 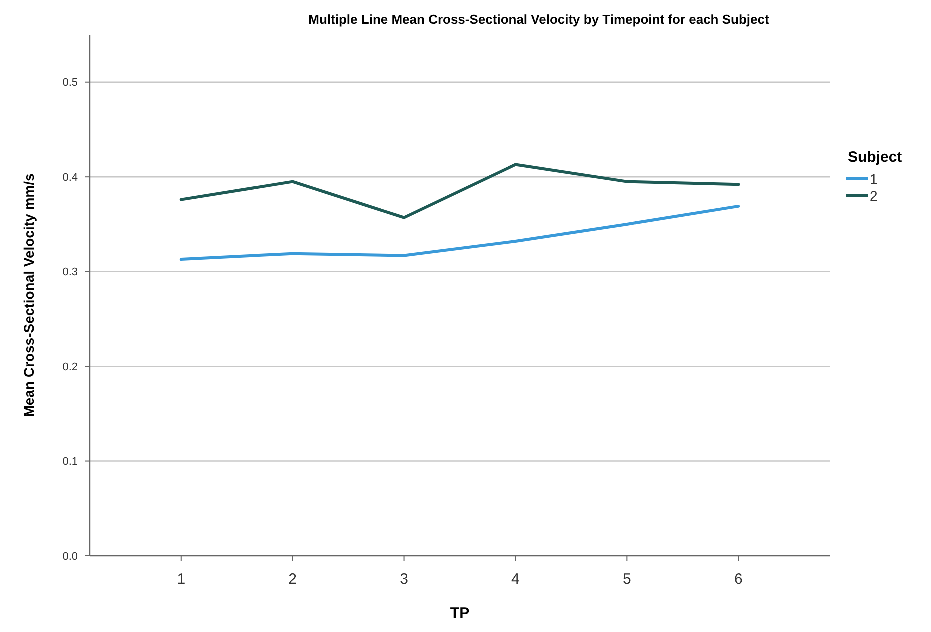 I want to click on x-tick-label: 6, so click(x=738, y=579).